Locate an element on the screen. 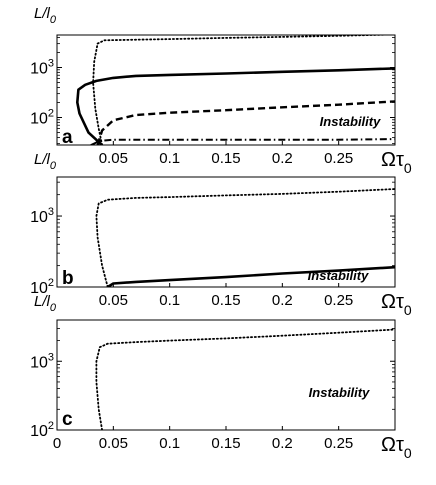 Image resolution: width=436 pixels, height=485 pixels. x-tick-label-zero: 0 is located at coordinates (57, 443).